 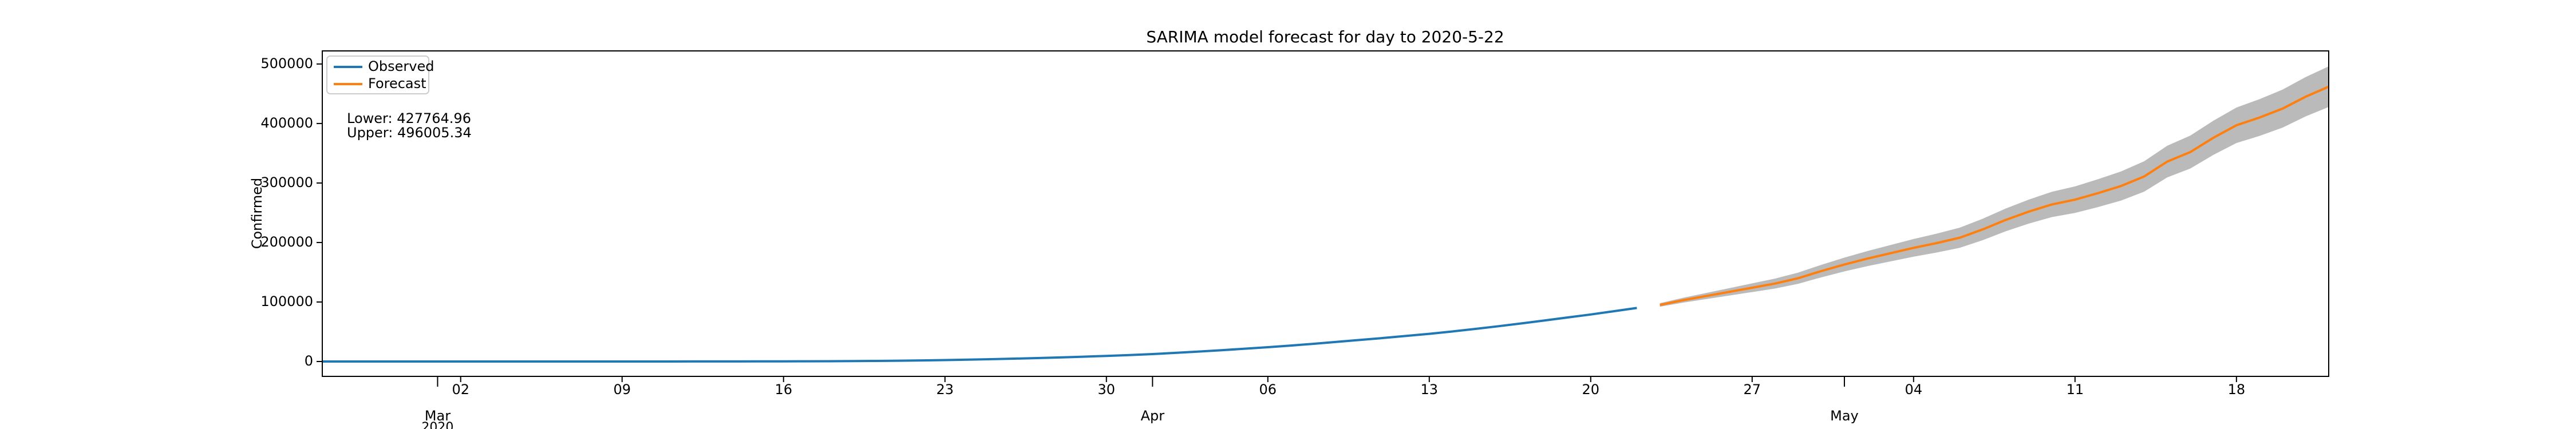 What do you see at coordinates (401, 66) in the screenshot?
I see `legend-label: Observed` at bounding box center [401, 66].